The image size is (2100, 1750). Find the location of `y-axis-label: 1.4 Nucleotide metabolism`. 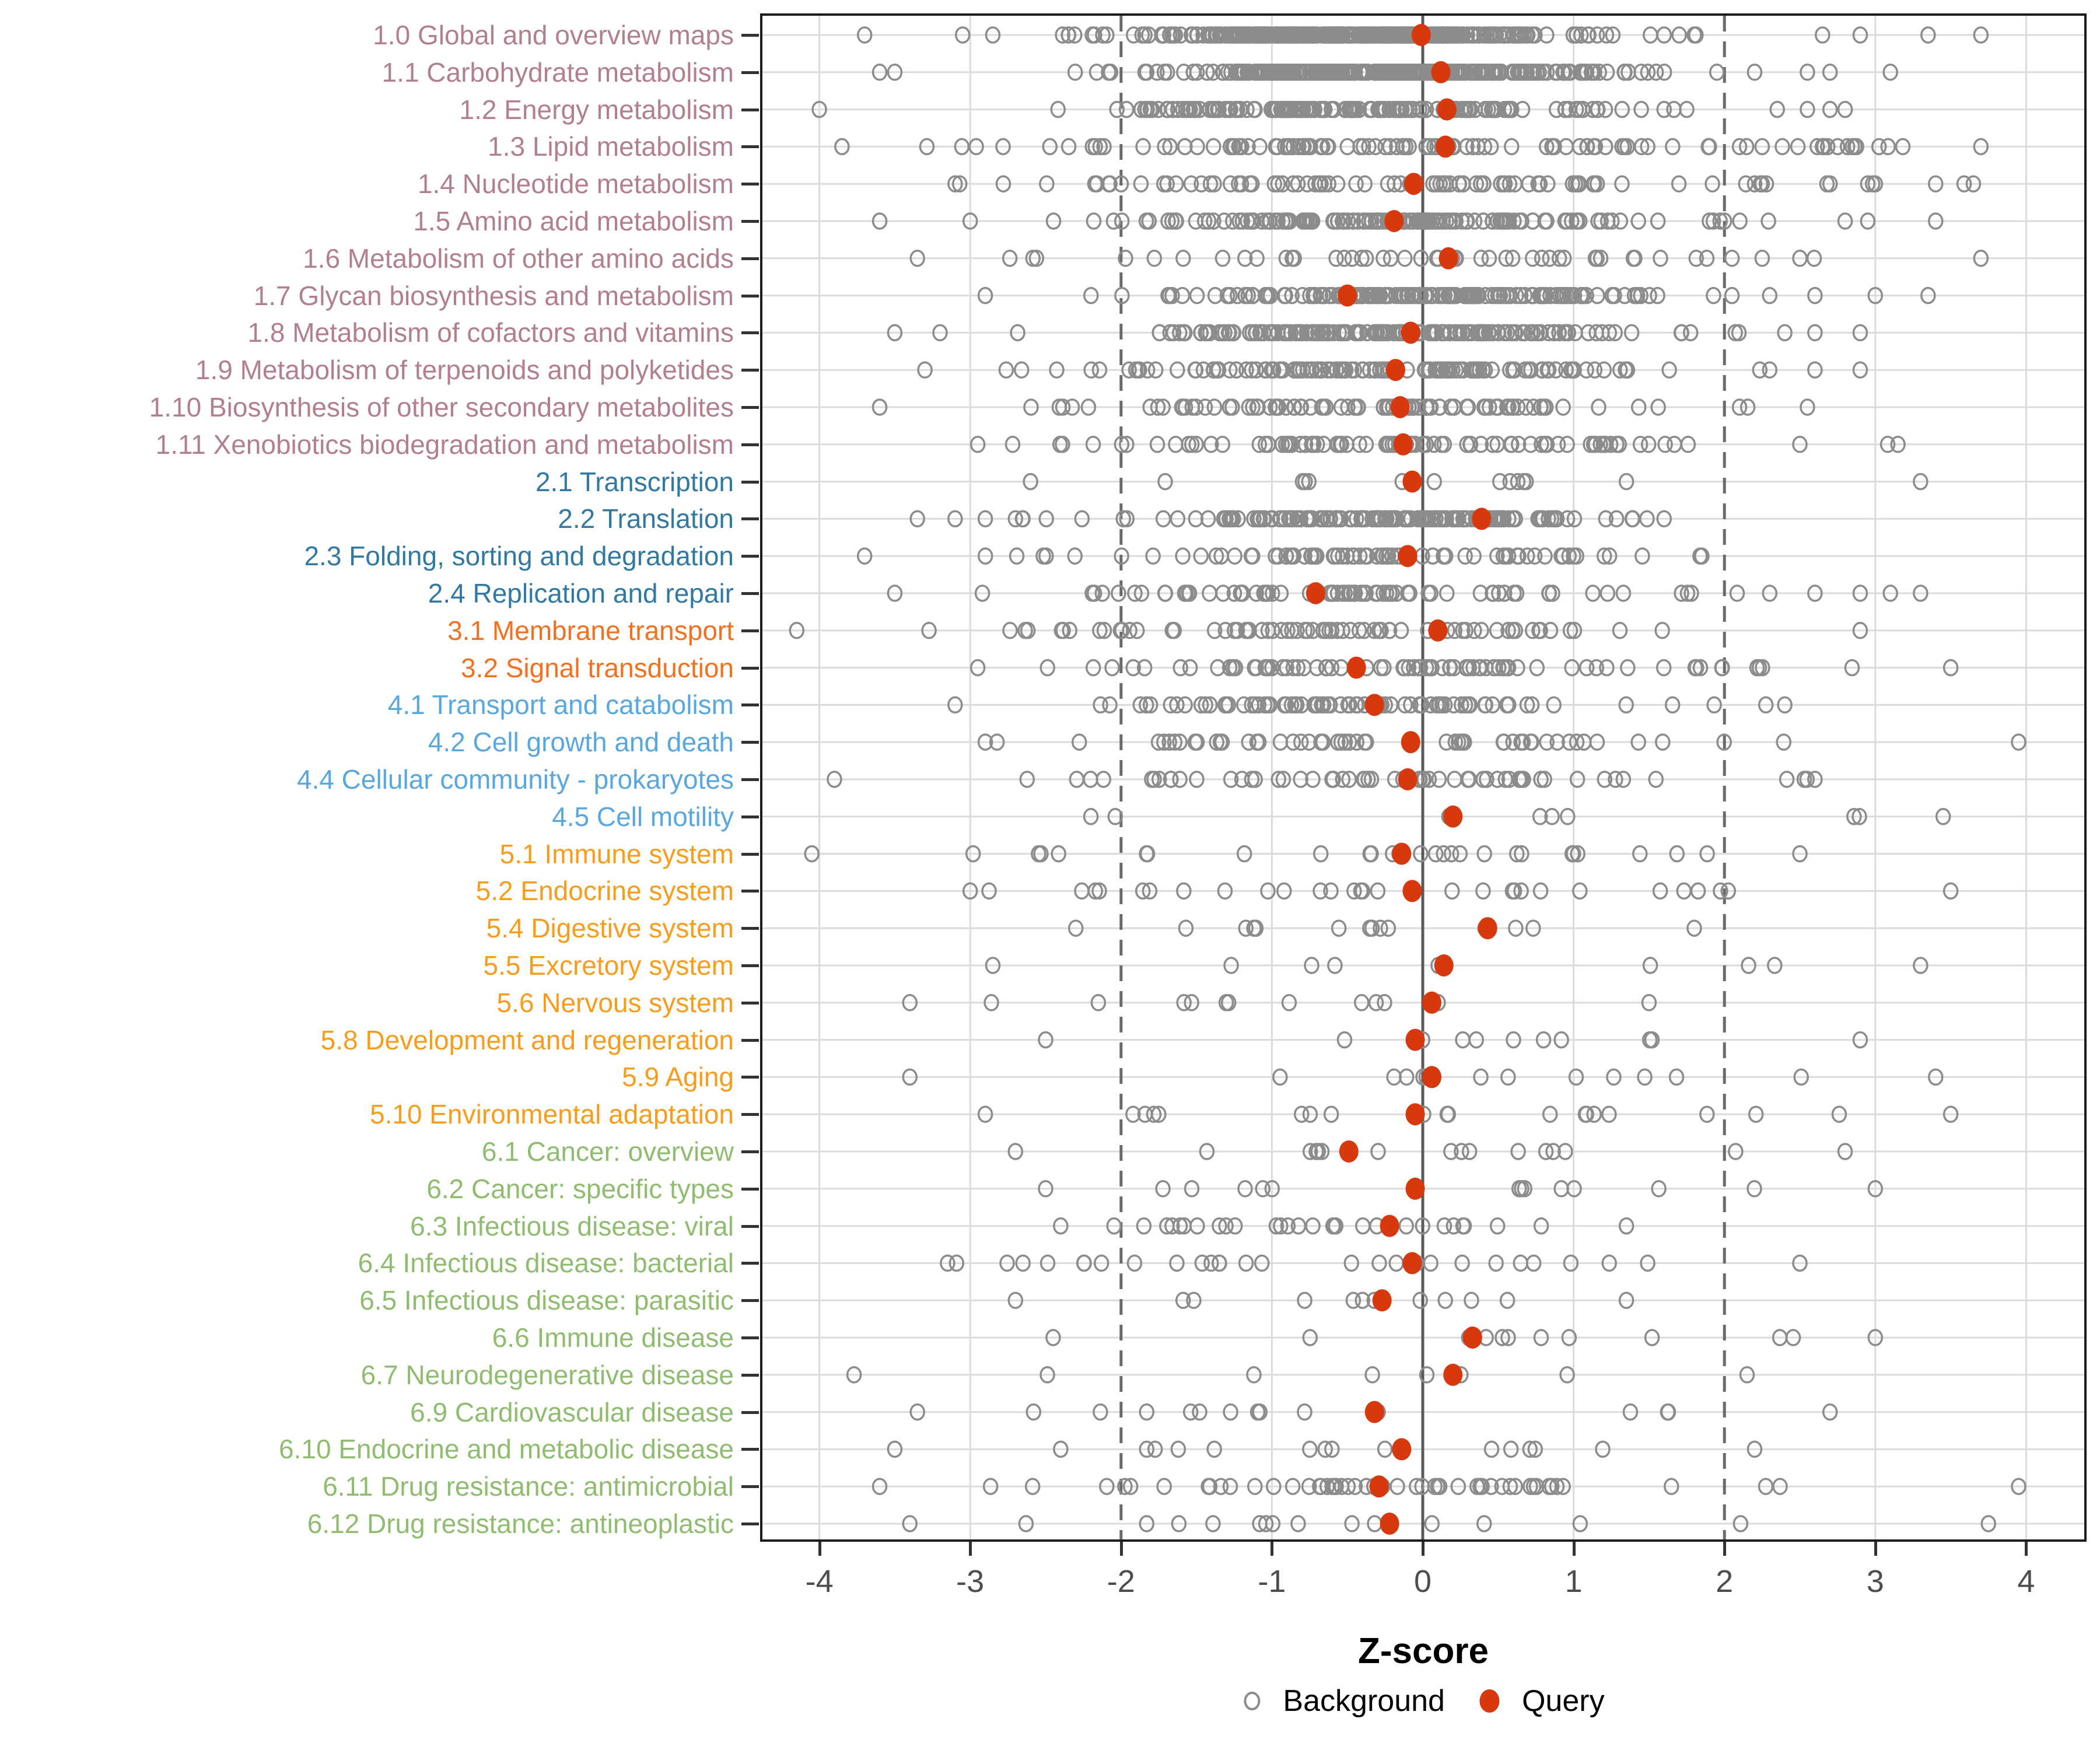

y-axis-label: 1.4 Nucleotide metabolism is located at coordinates (575, 184).